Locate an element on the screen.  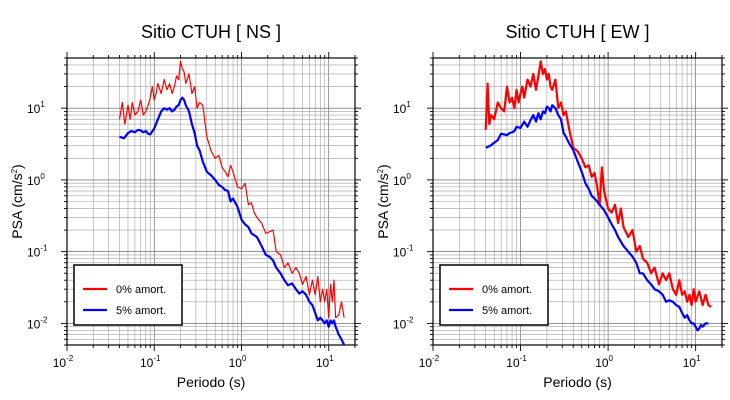
chart-title: Sitio CTUH [ EW ] is located at coordinates (577, 32).